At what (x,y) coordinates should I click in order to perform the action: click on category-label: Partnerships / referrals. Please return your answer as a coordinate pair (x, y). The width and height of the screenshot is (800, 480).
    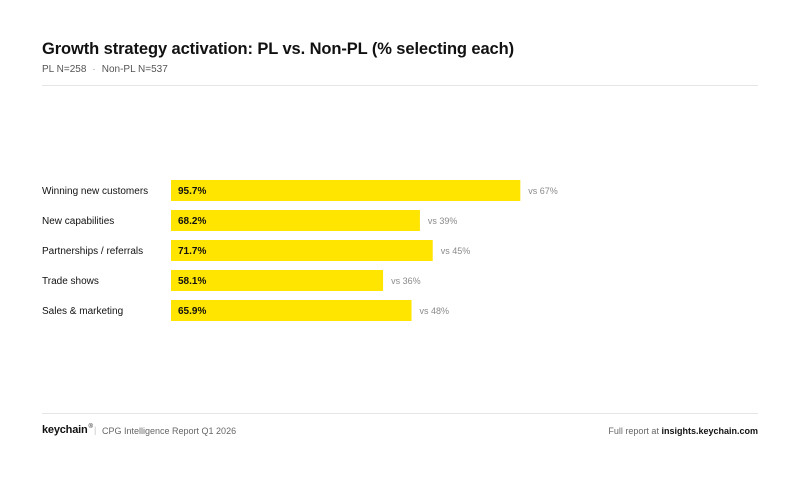
    Looking at the image, I should click on (92, 251).